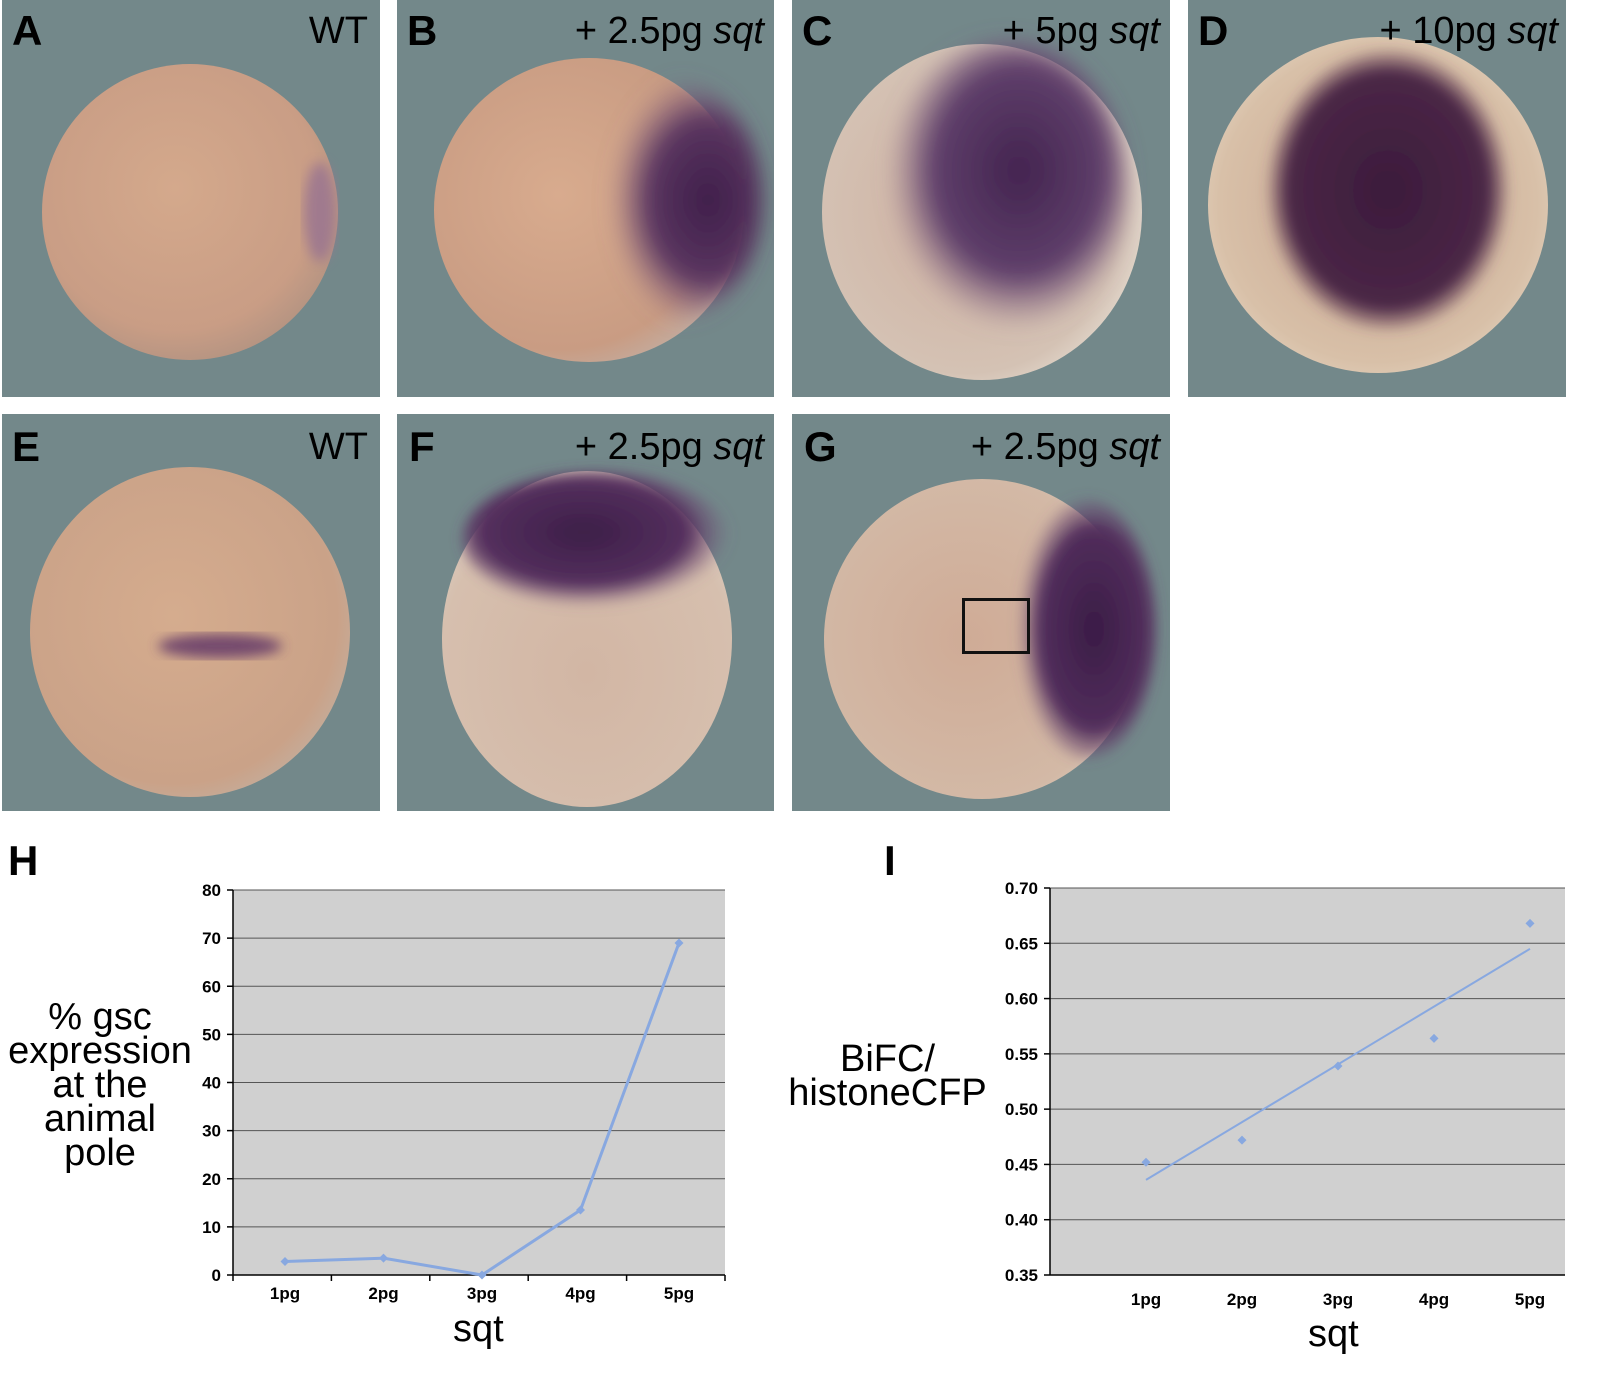 The image size is (1602, 1383). Describe the element at coordinates (211, 1131) in the screenshot. I see `y-tick-label: 30` at that location.